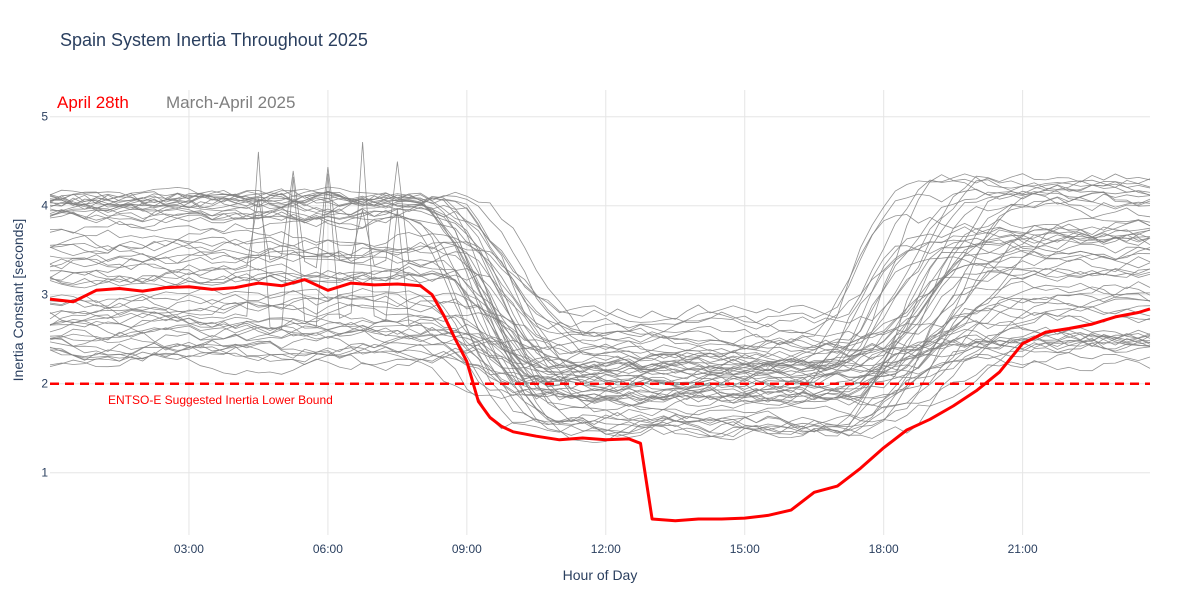 This screenshot has height=600, width=1200. I want to click on x-tick-label: 06:00, so click(328, 549).